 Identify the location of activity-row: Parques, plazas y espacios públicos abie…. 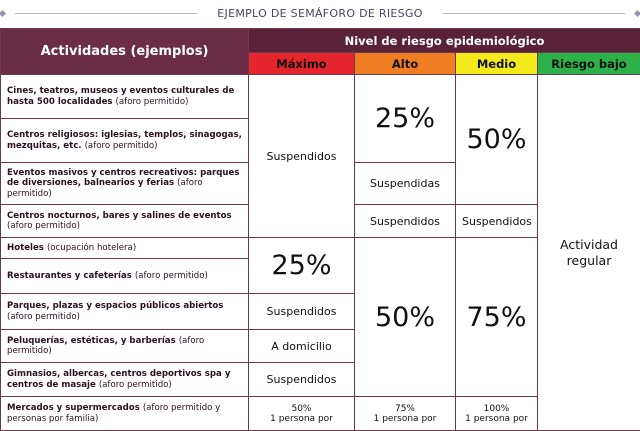
(125, 312).